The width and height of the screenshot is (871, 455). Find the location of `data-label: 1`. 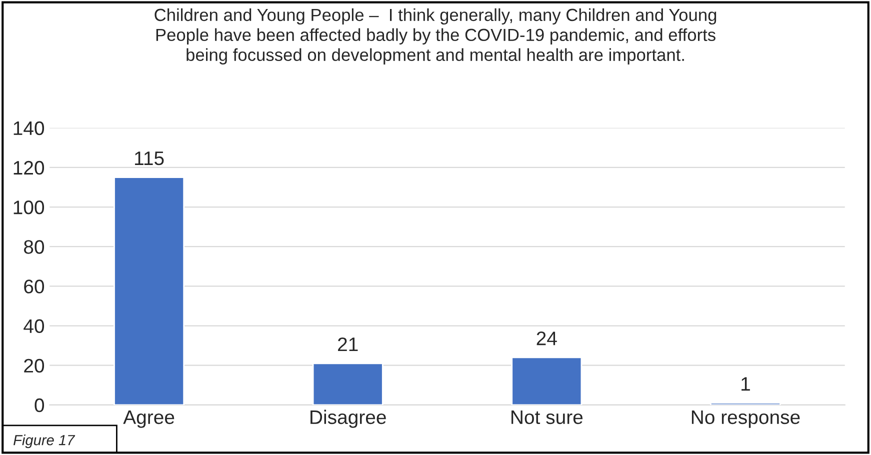

data-label: 1 is located at coordinates (746, 384).